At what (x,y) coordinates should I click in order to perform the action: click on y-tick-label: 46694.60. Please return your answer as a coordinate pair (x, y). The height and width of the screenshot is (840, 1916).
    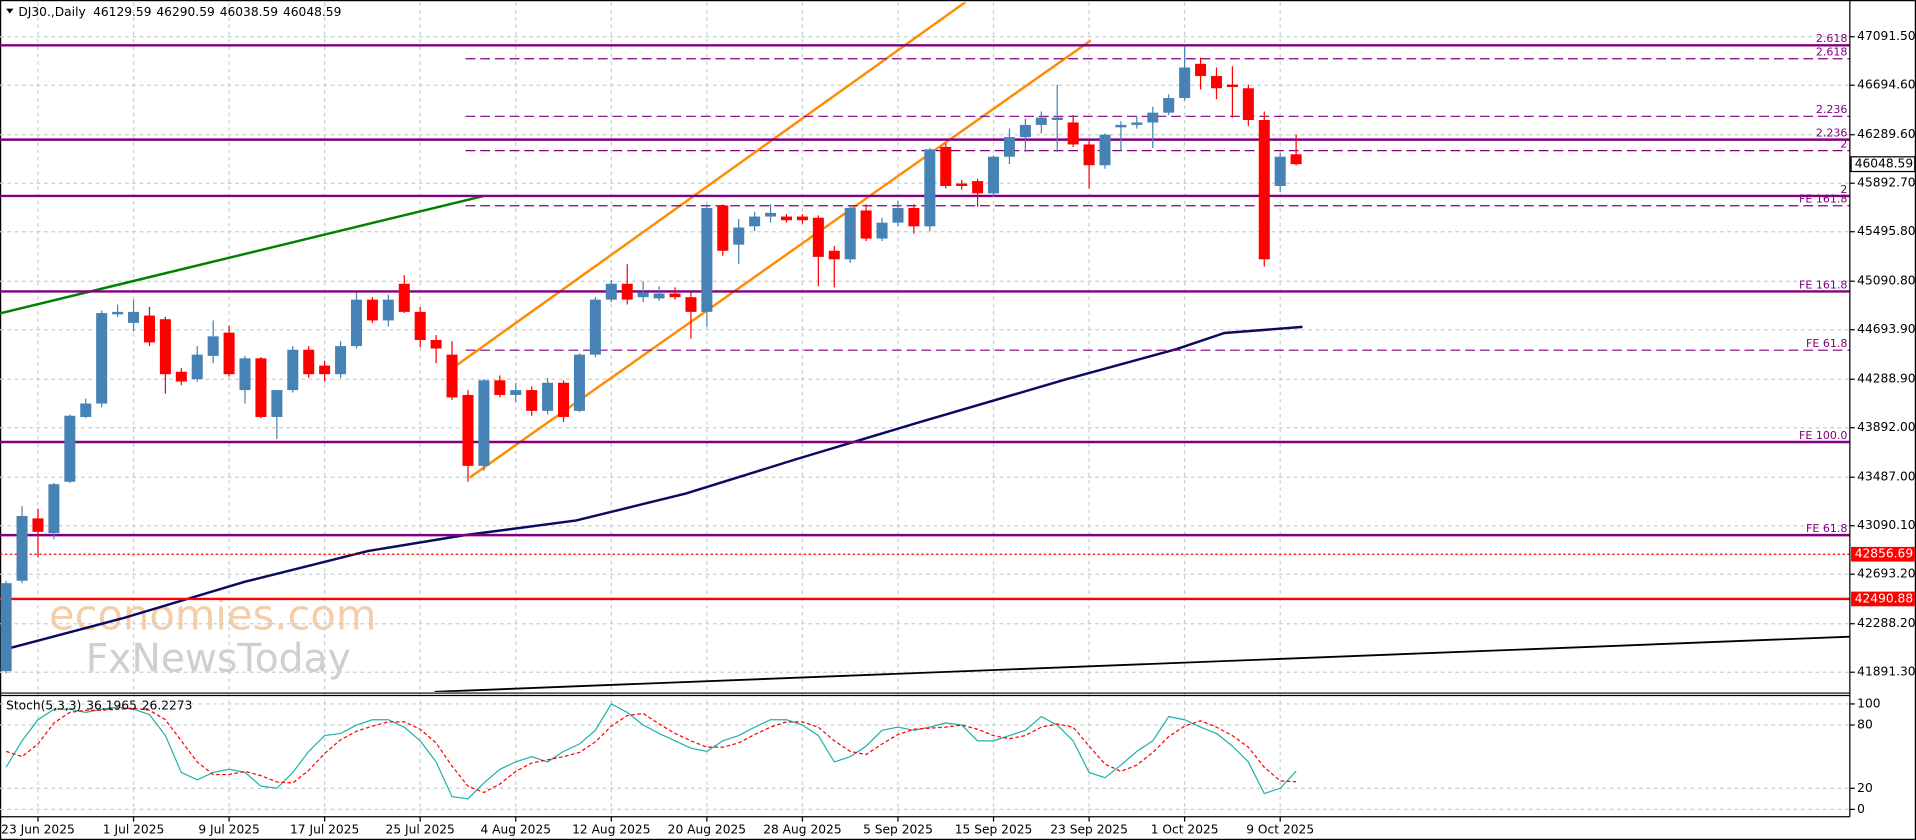
    Looking at the image, I should click on (1886, 85).